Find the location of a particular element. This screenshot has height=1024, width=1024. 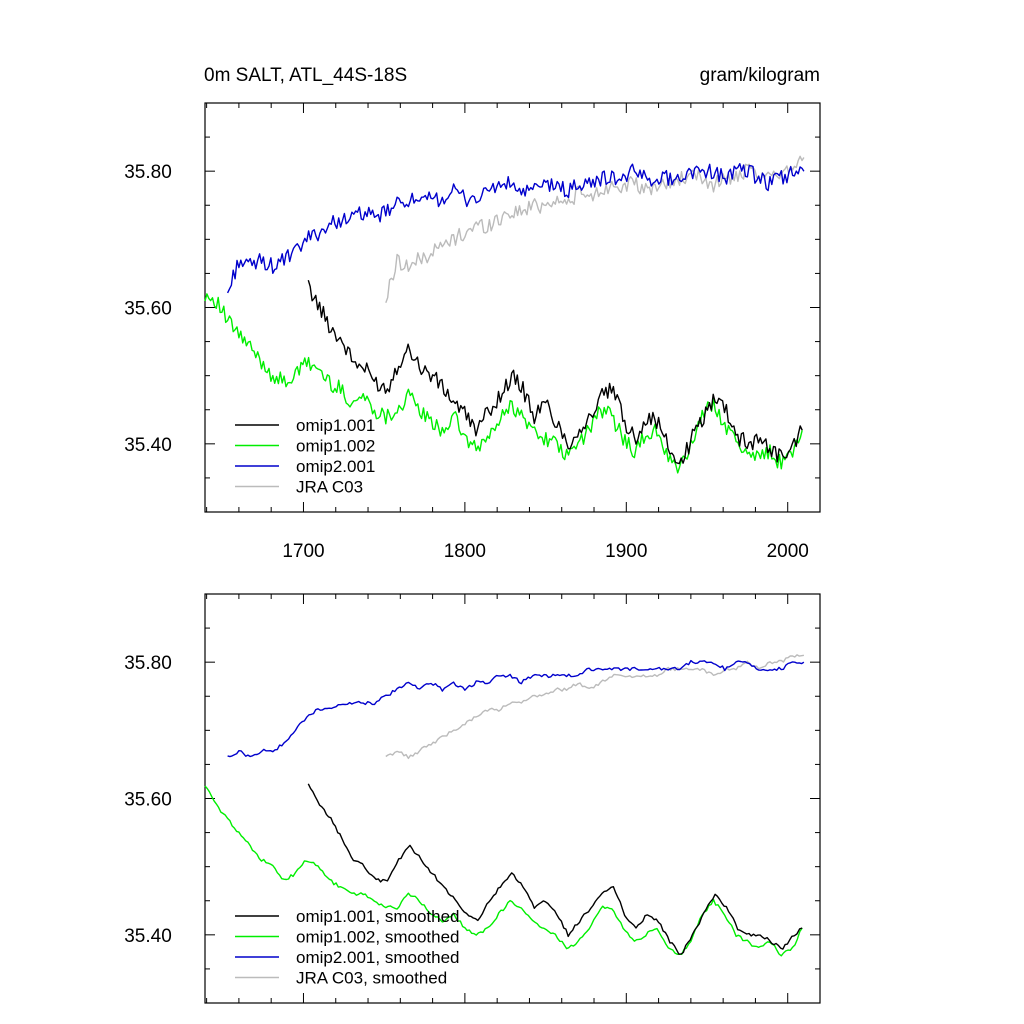

legend-label: omip2.001 is located at coordinates (335, 466).